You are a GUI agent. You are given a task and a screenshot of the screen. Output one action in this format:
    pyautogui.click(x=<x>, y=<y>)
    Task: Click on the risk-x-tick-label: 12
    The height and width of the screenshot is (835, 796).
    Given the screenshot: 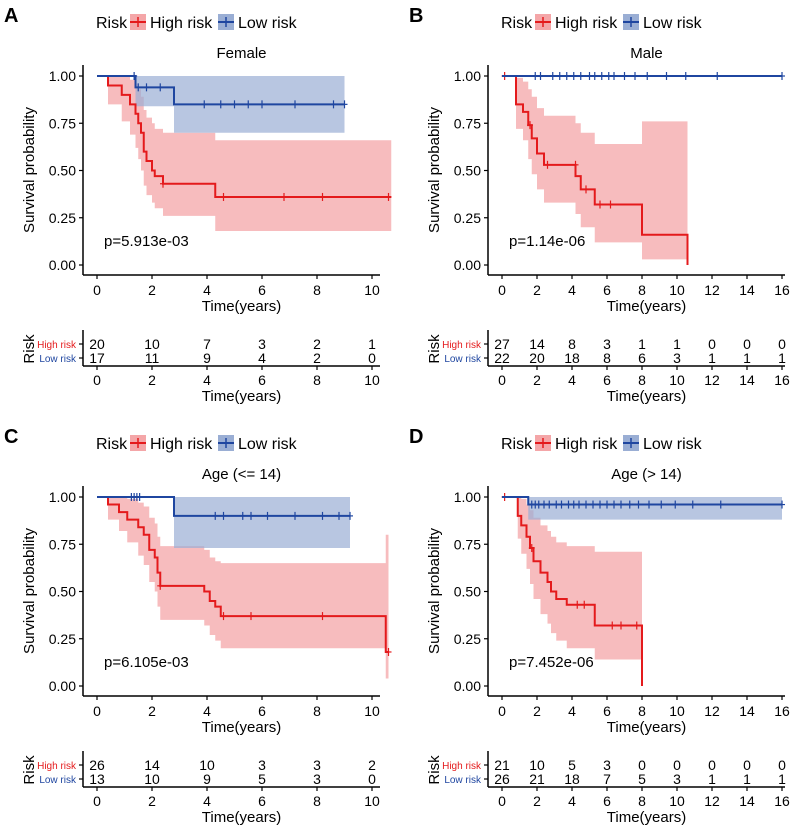 What is the action you would take?
    pyautogui.click(x=712, y=380)
    